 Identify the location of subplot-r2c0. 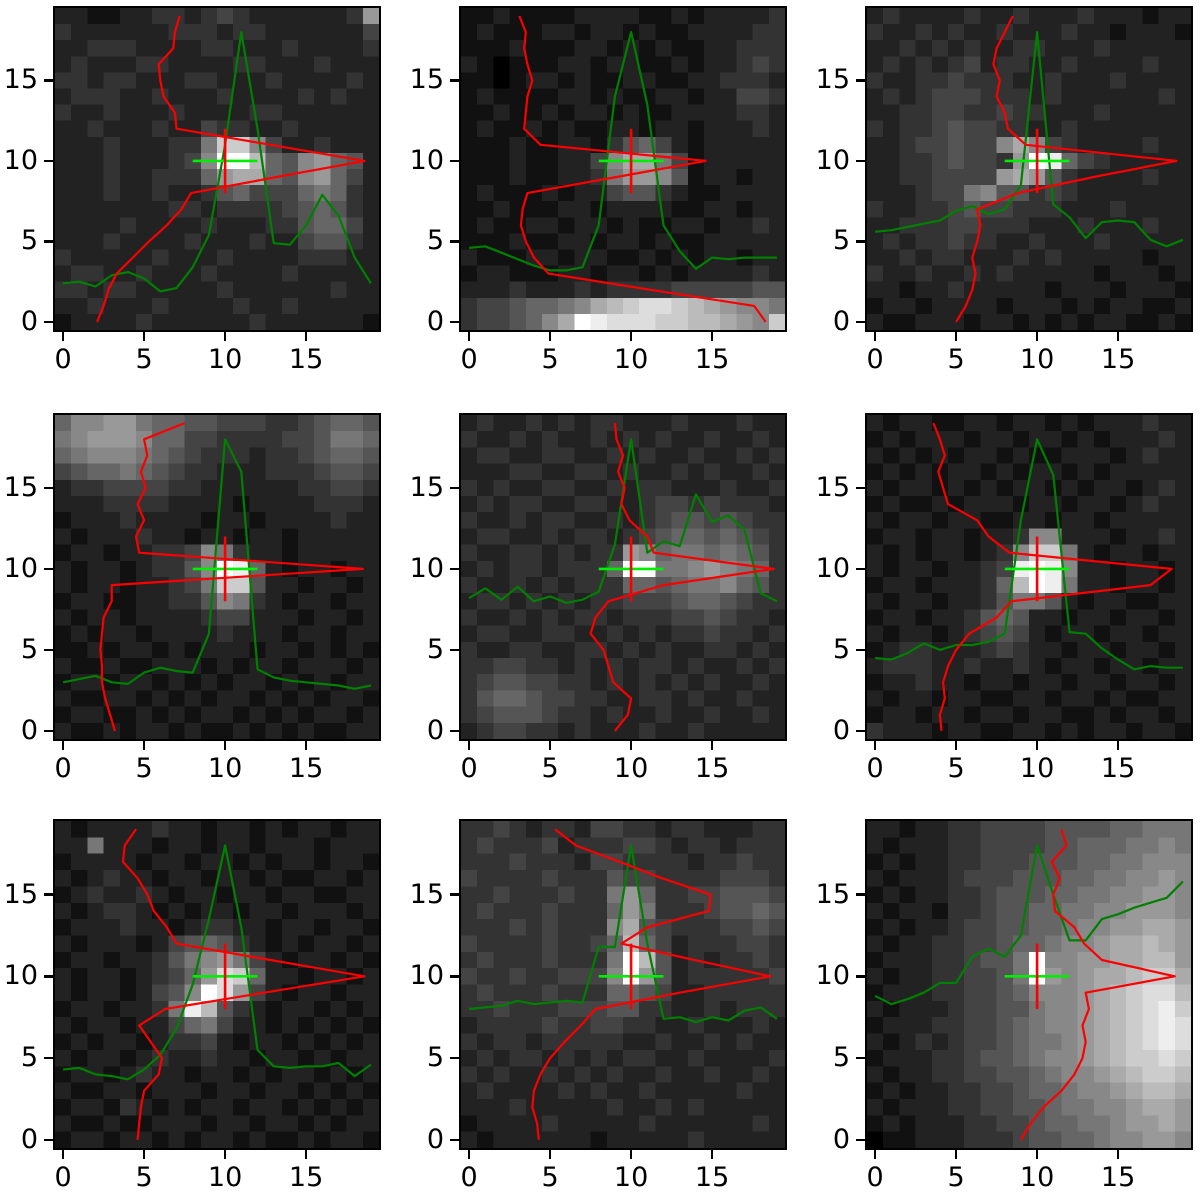
(217, 984).